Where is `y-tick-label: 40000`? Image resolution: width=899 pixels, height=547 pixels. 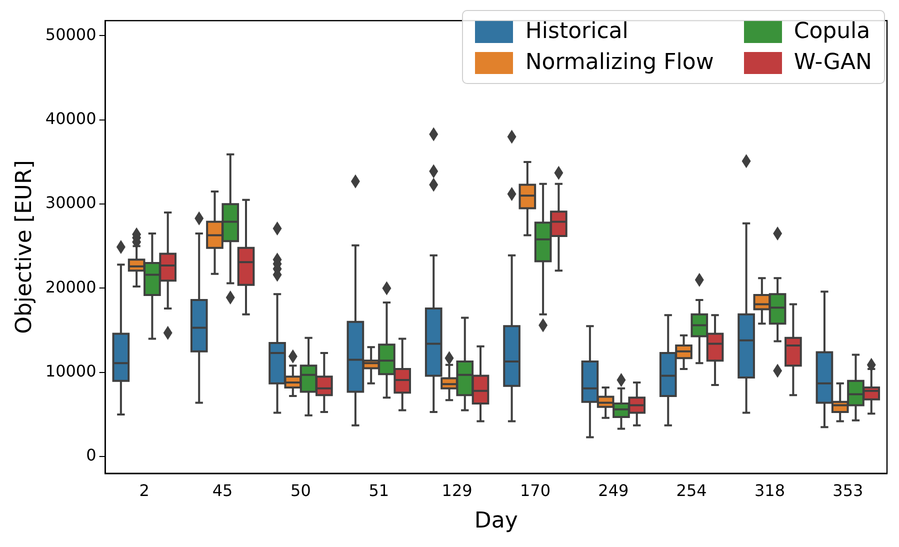 y-tick-label: 40000 is located at coordinates (70, 118).